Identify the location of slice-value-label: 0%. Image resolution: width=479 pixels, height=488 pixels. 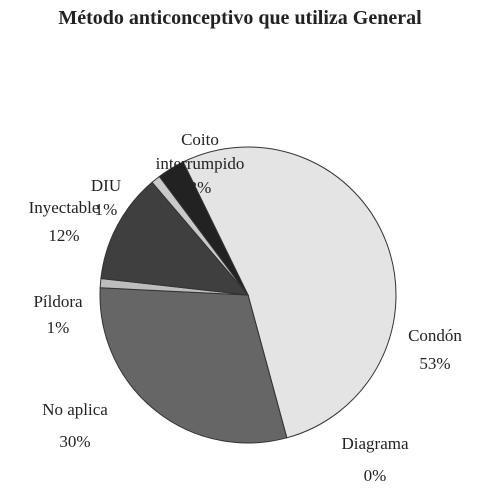
(375, 475).